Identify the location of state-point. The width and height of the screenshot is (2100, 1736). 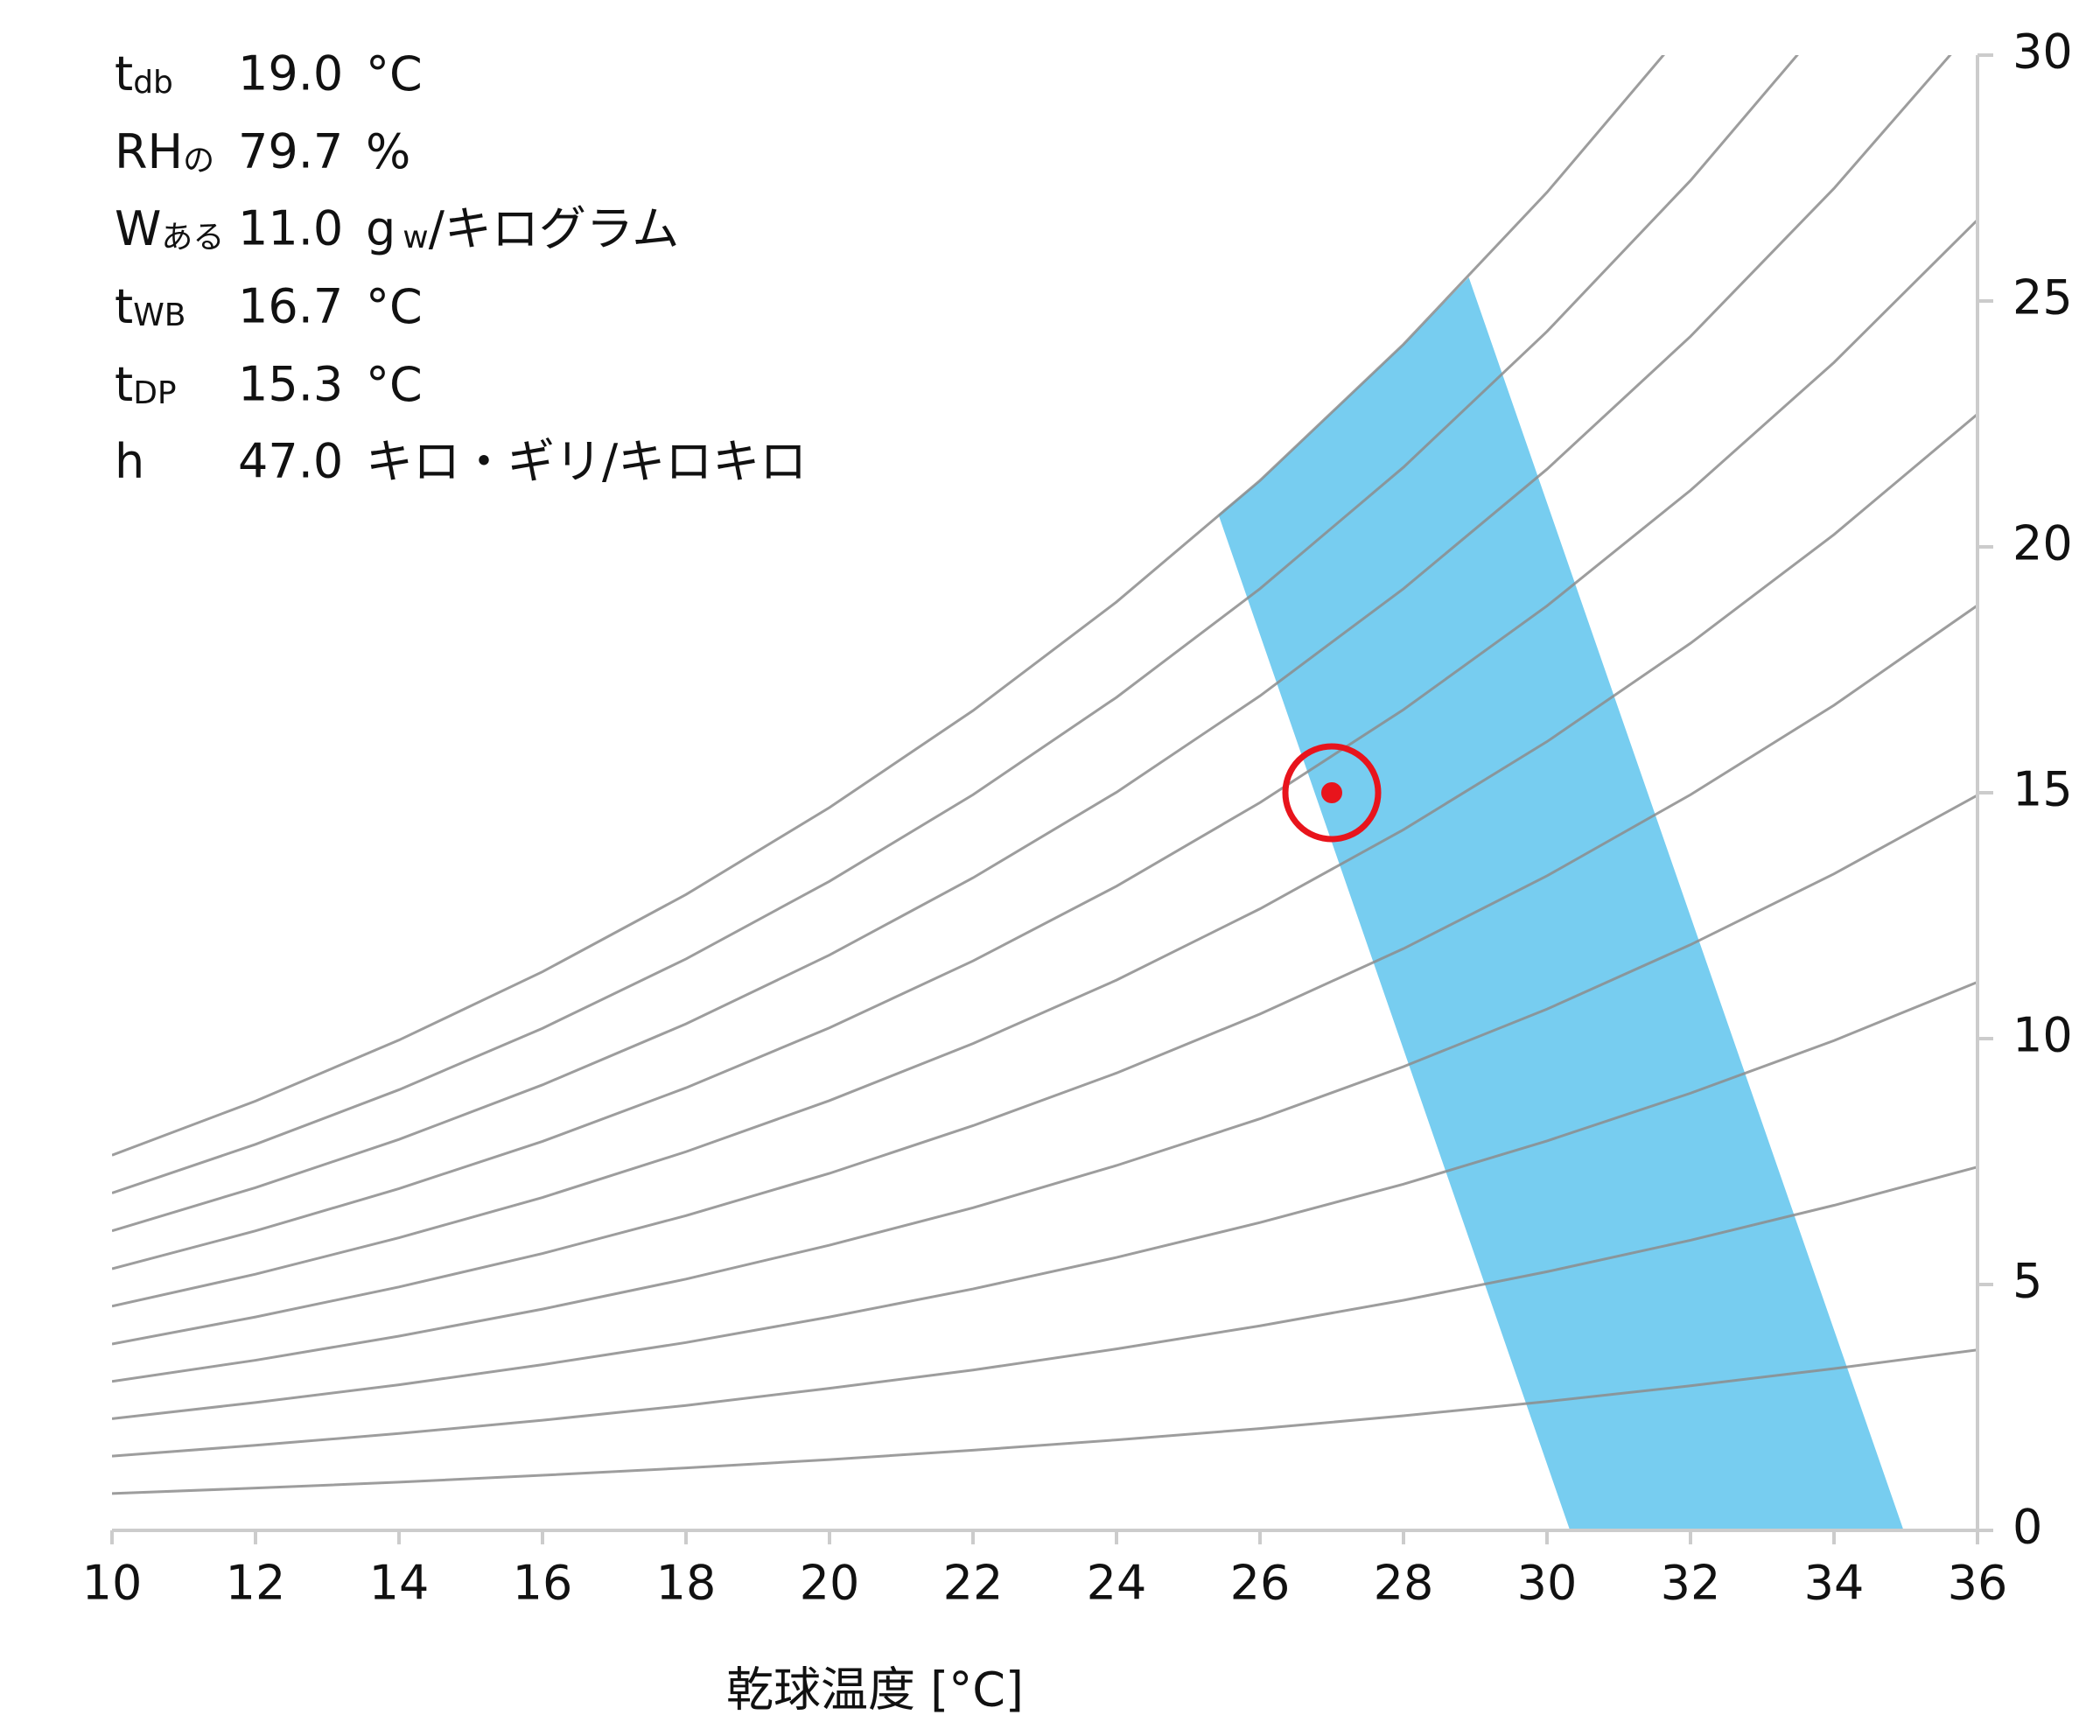
(1331, 792).